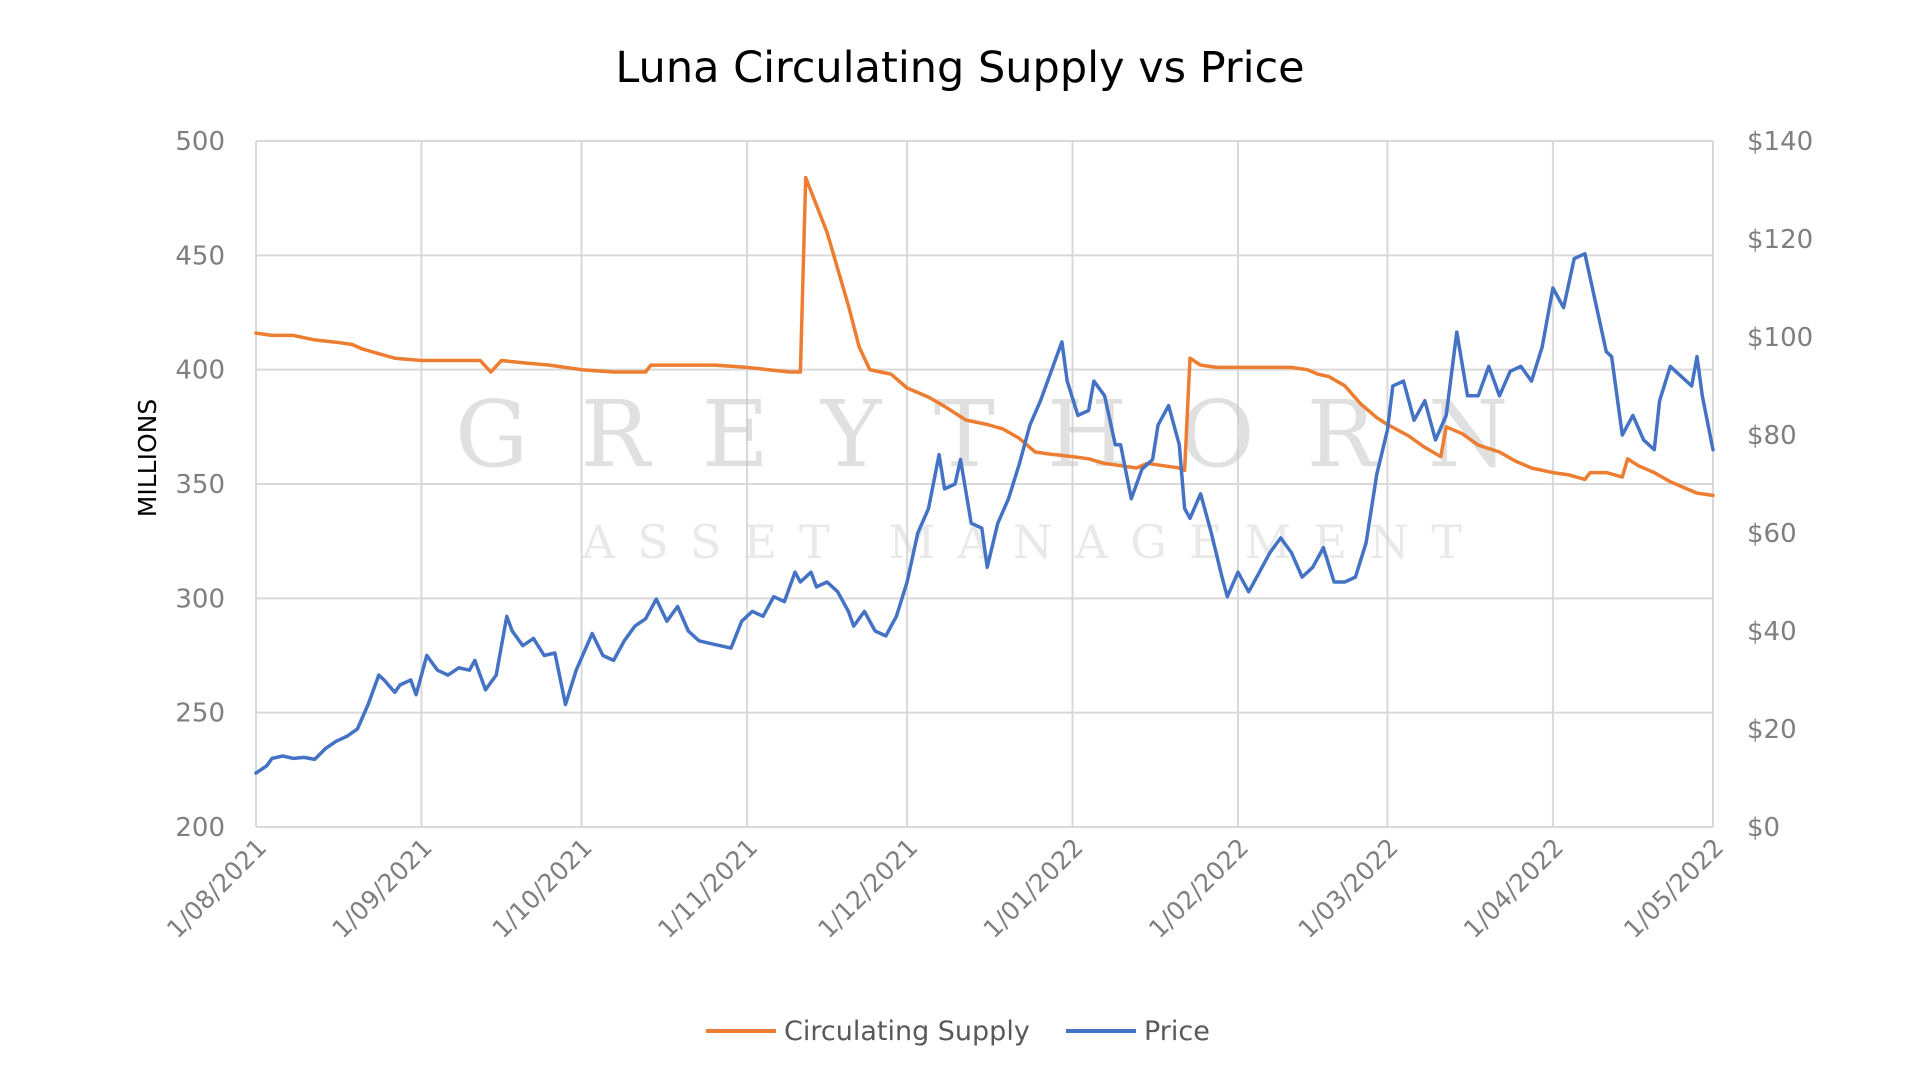 The image size is (1920, 1080). What do you see at coordinates (1007, 434) in the screenshot?
I see `watermark-main: GREYTHORN` at bounding box center [1007, 434].